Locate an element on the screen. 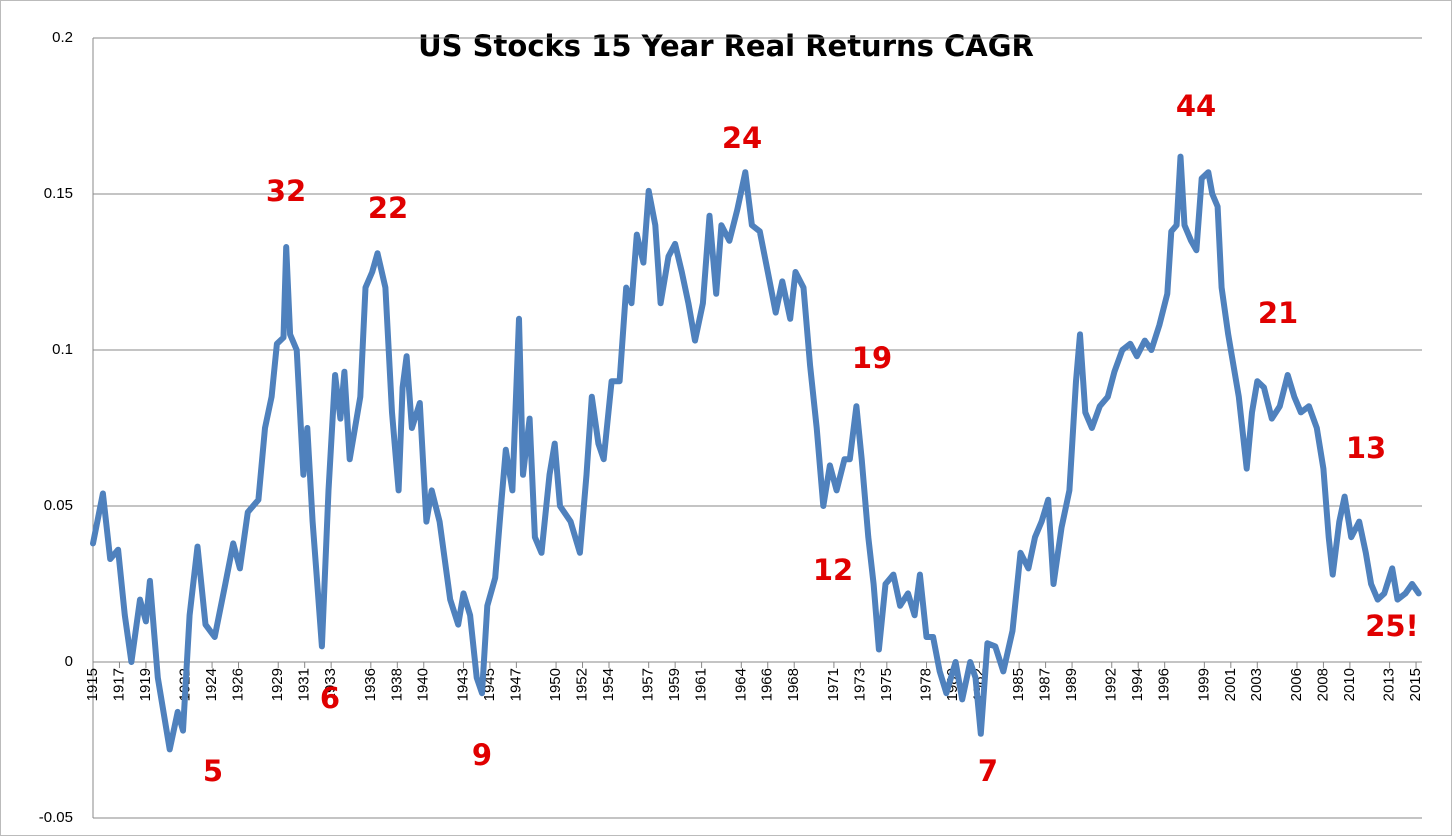  x-tick-label: 2010 is located at coordinates (1349, 684).